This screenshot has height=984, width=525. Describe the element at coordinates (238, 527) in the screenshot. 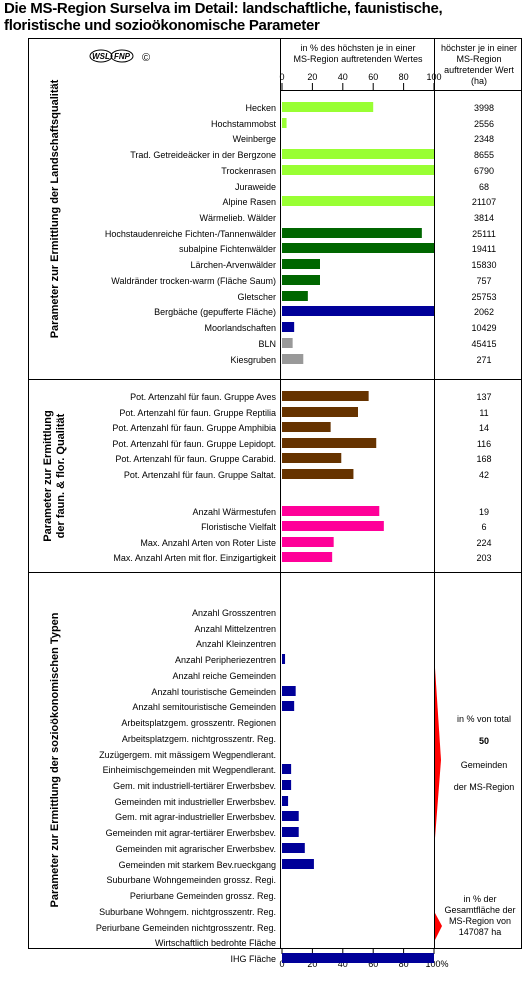

I see `row-label: Floristische Vielfalt` at that location.